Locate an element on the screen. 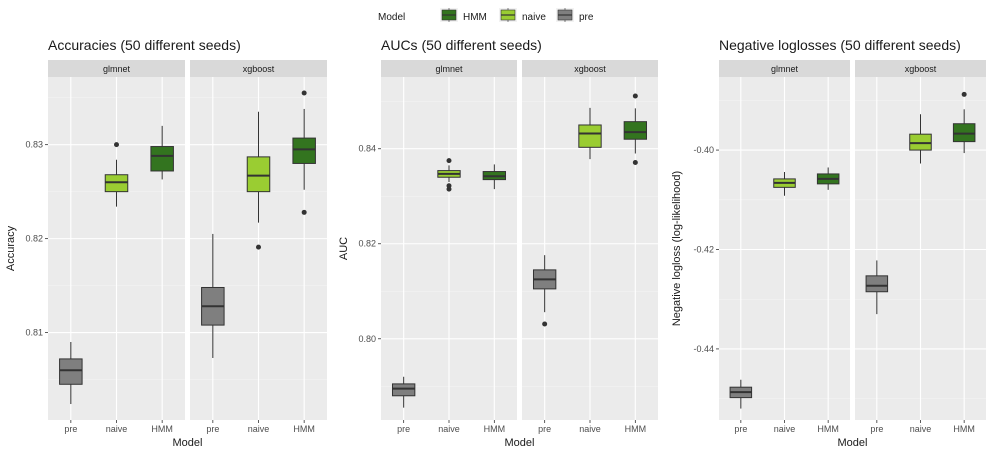  legend-label-naive: naive is located at coordinates (534, 17).